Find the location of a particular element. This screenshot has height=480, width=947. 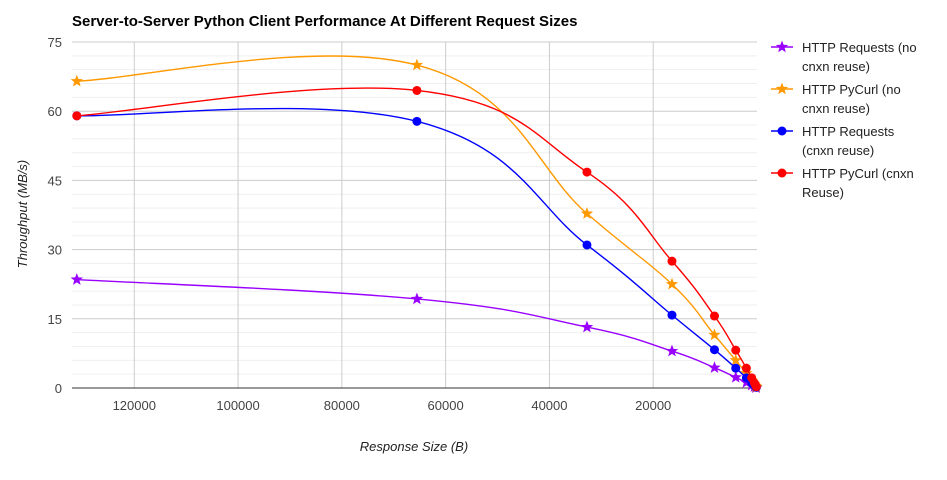

legend-item: HTTP PyCurl (cnxn Reuse) is located at coordinates (842, 183).